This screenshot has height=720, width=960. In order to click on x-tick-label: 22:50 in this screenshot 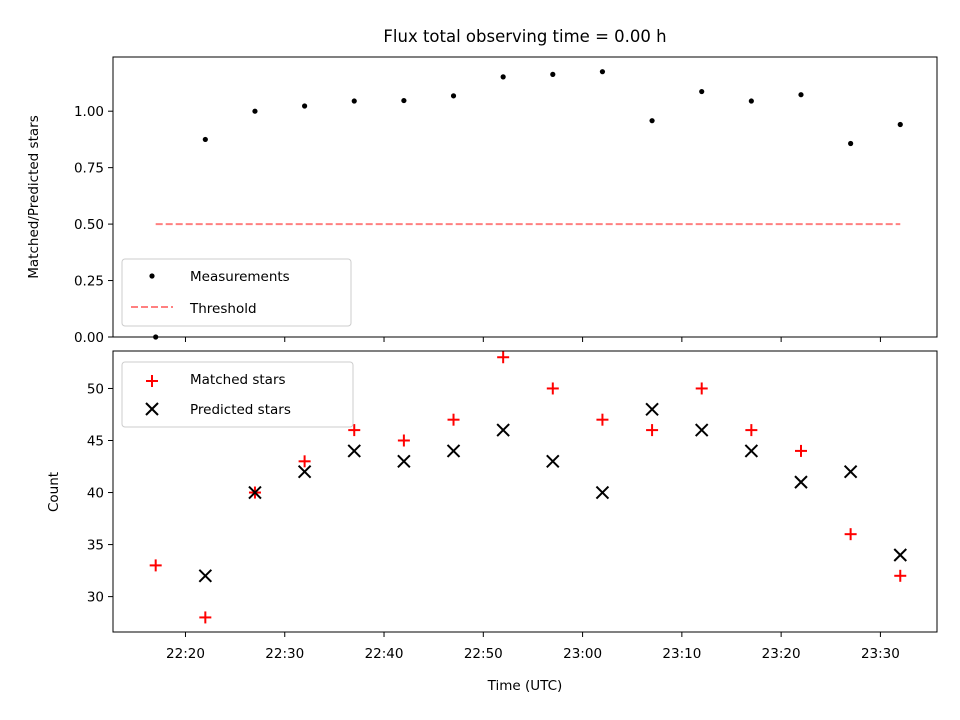, I will do `click(483, 654)`.